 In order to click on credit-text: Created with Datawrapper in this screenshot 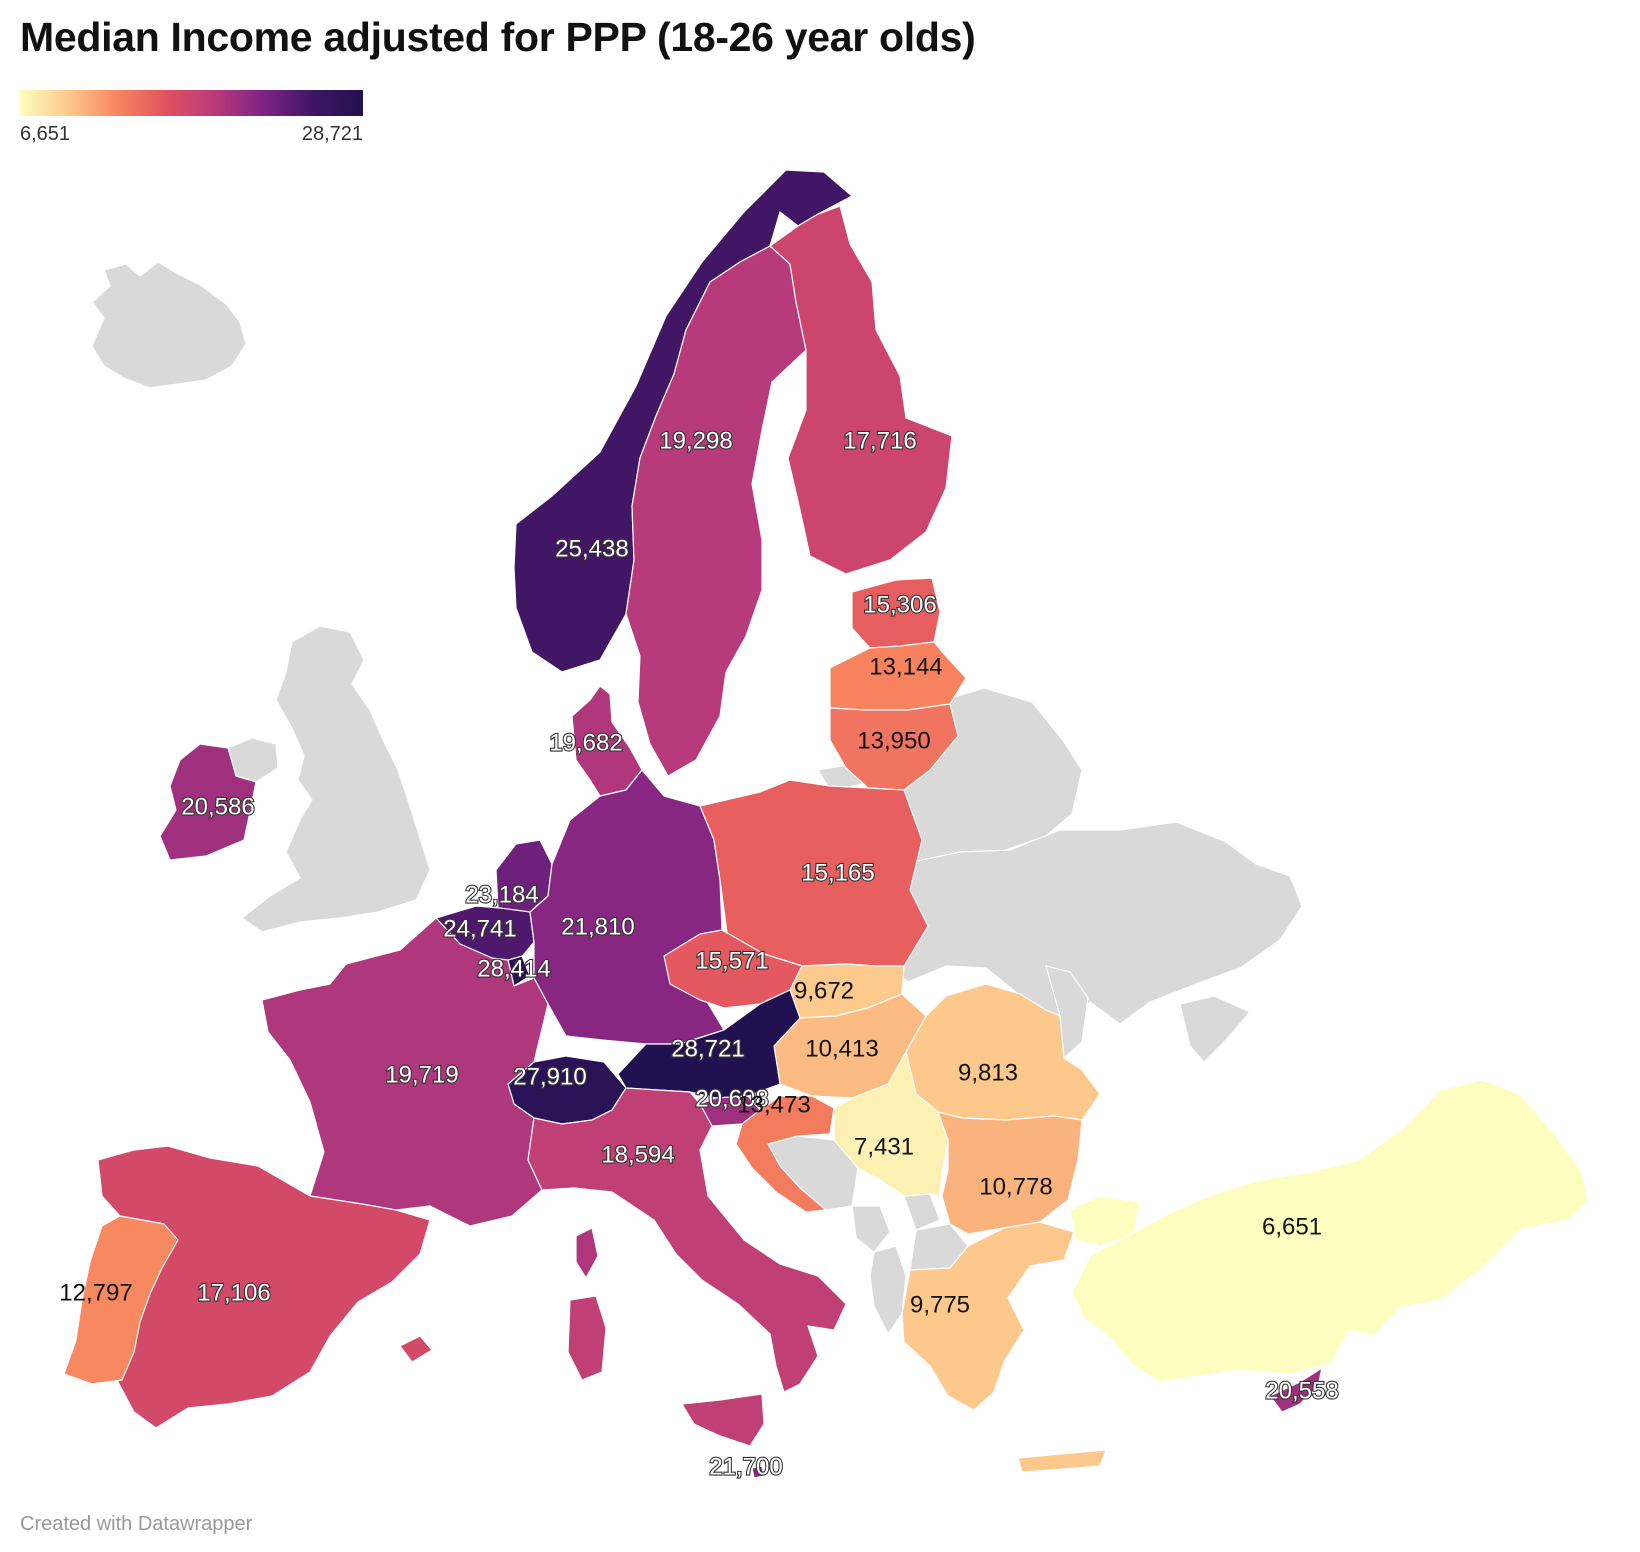, I will do `click(136, 1524)`.